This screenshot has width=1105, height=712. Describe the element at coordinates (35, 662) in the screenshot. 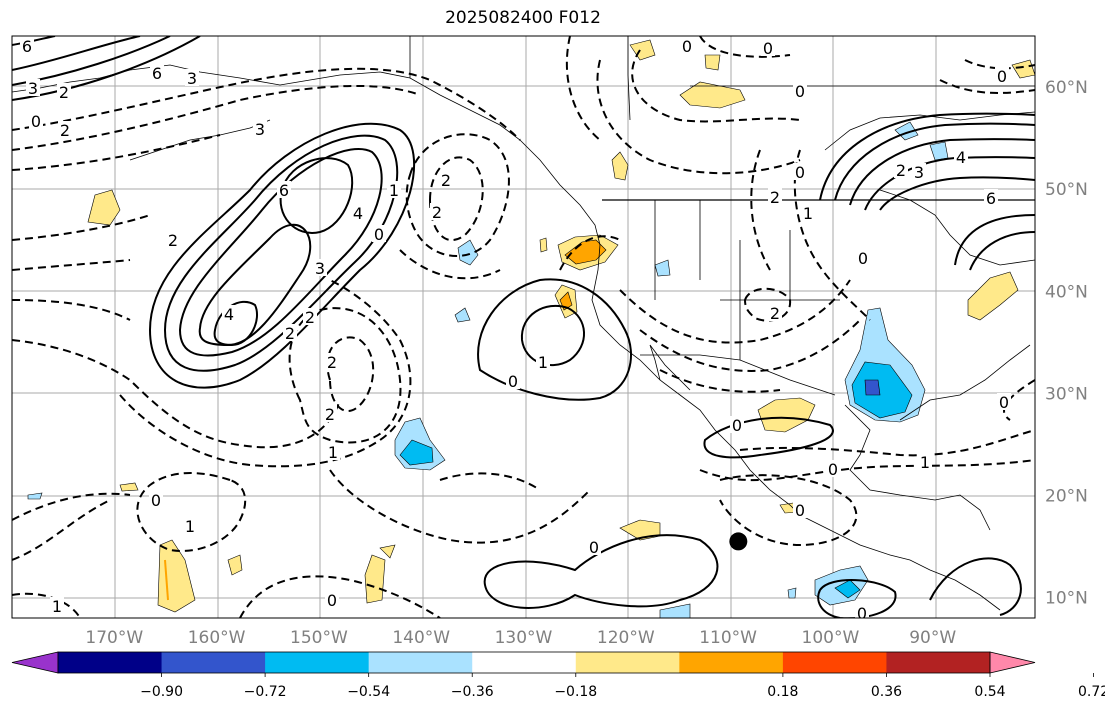

I see `colorbar-extend-low` at that location.